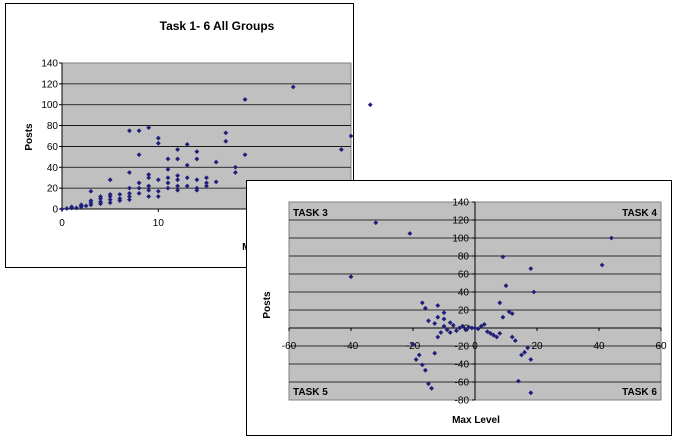  Describe the element at coordinates (217, 26) in the screenshot. I see `chart-title: Task 1- 6 All Groups` at that location.